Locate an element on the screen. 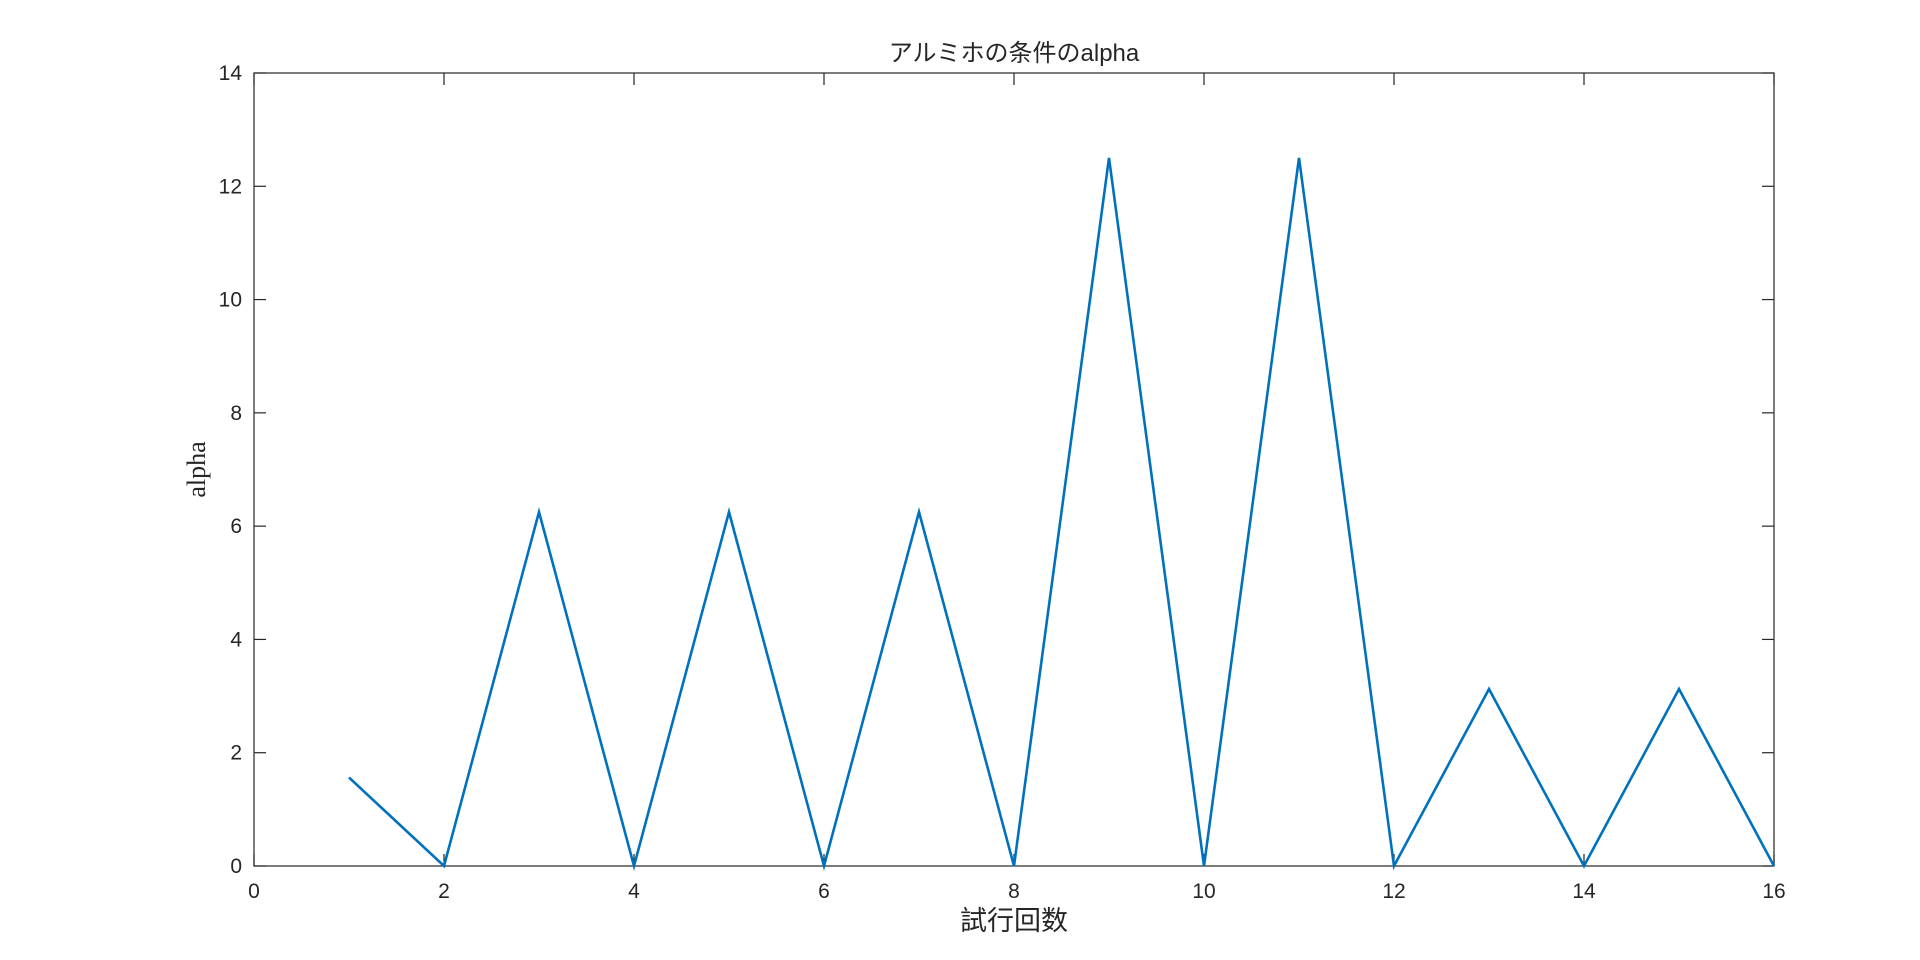  y-tick-label: 14 is located at coordinates (231, 73).